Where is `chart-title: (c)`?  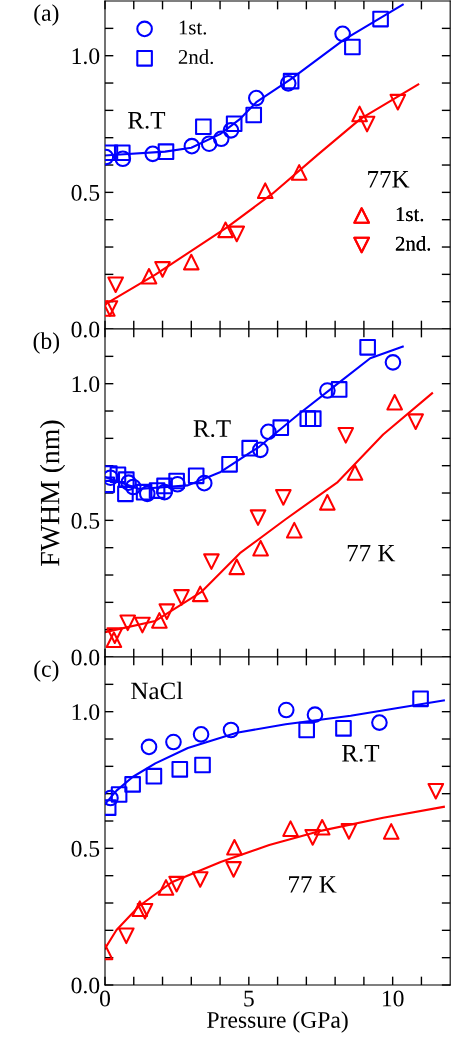
chart-title: (c) is located at coordinates (46, 671).